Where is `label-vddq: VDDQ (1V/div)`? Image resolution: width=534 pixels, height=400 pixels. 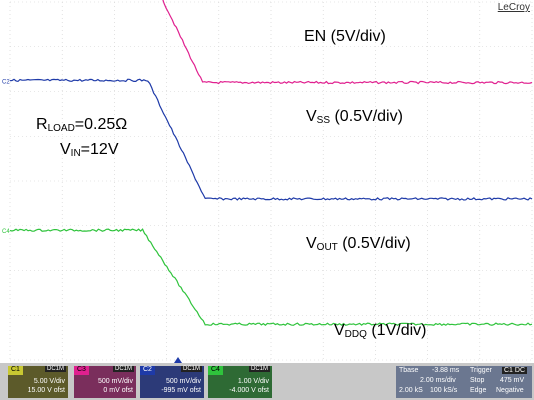
label-vddq: VDDQ (1V/div) is located at coordinates (380, 331).